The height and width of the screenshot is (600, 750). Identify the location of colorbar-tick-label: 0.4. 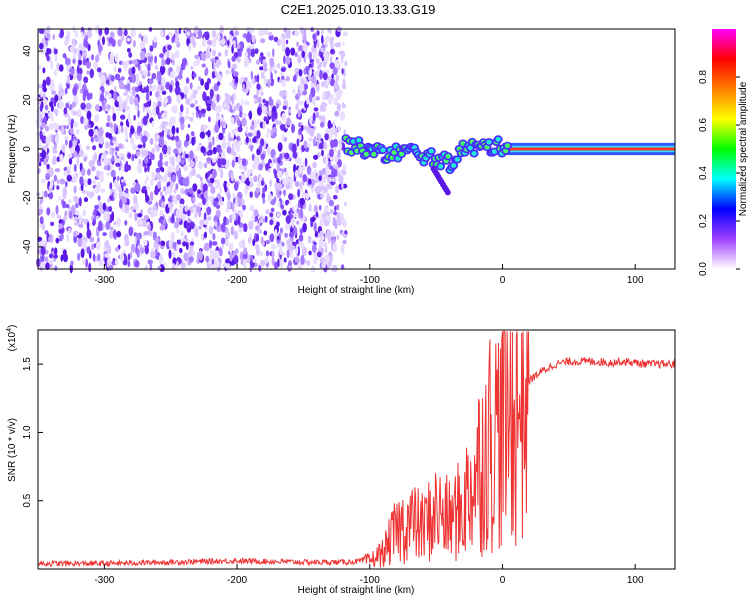
(703, 173).